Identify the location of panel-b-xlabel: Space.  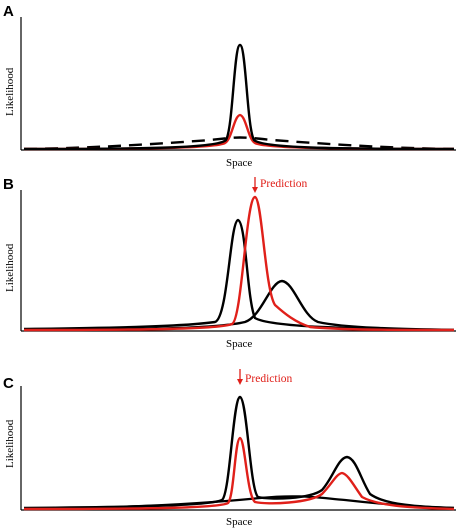
(239, 344).